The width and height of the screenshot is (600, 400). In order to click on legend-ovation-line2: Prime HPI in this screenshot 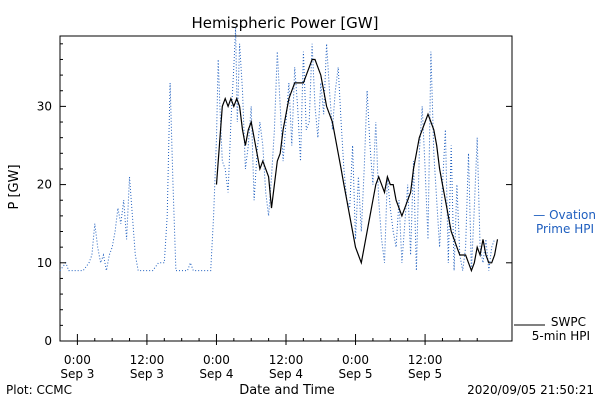, I will do `click(565, 229)`.